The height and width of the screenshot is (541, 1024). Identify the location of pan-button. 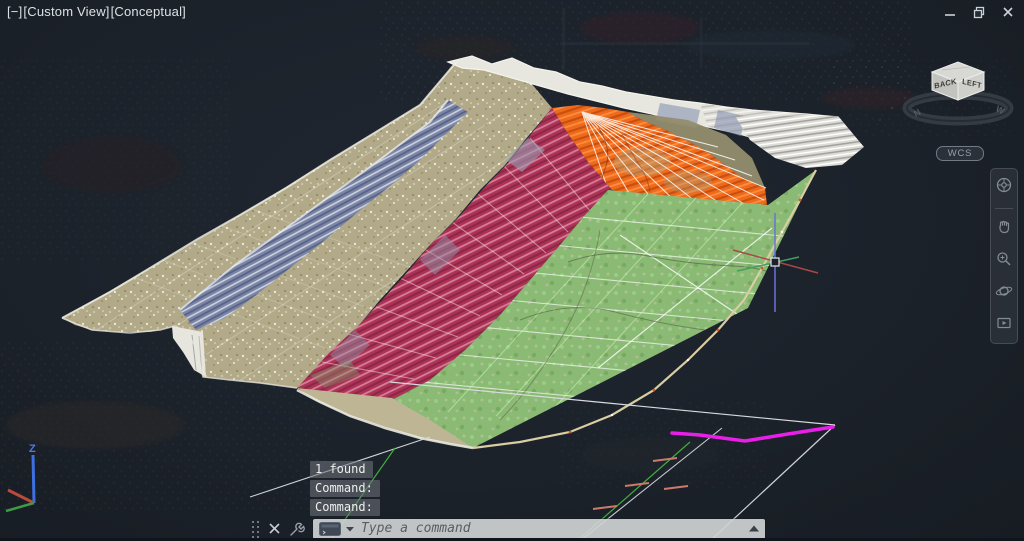
(1004, 229).